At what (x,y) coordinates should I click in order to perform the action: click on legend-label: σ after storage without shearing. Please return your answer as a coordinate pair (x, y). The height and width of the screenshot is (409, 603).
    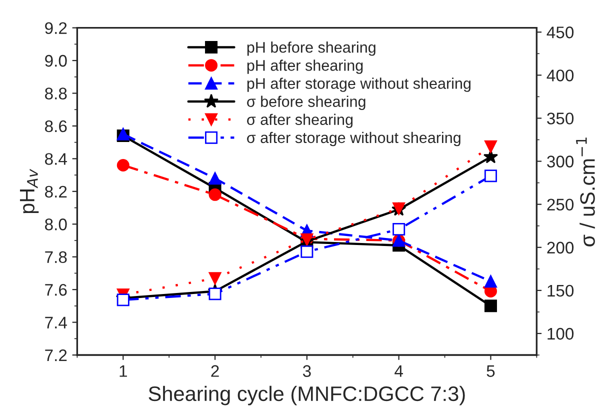
    Looking at the image, I should click on (353, 139).